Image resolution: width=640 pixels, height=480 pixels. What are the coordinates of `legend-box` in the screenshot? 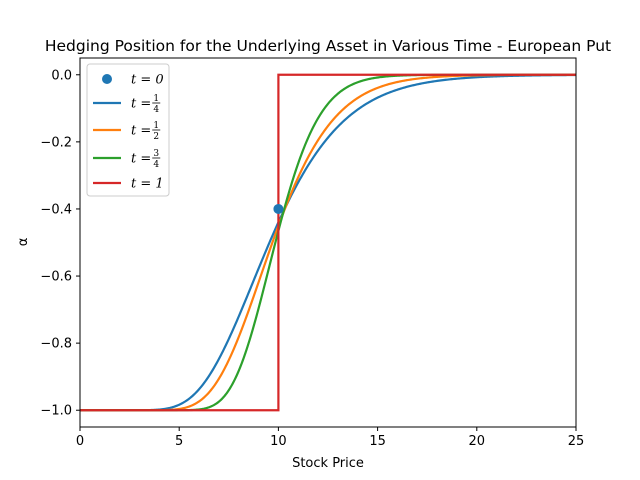 It's located at (128, 130).